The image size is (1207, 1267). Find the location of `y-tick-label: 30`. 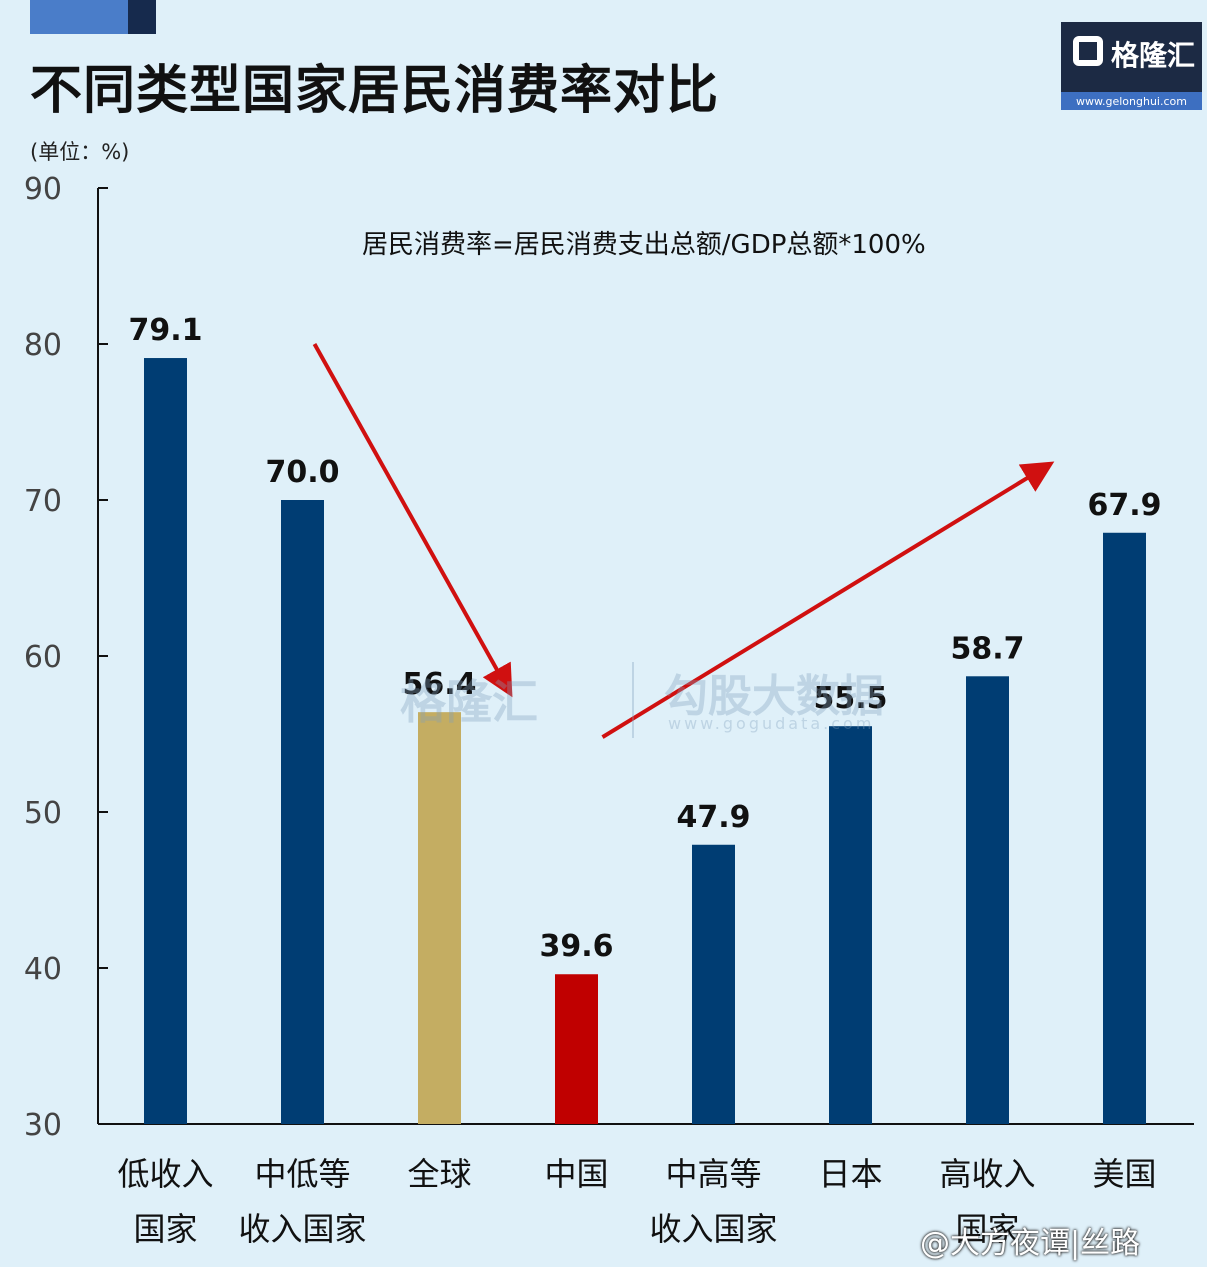

y-tick-label: 30 is located at coordinates (43, 1125).